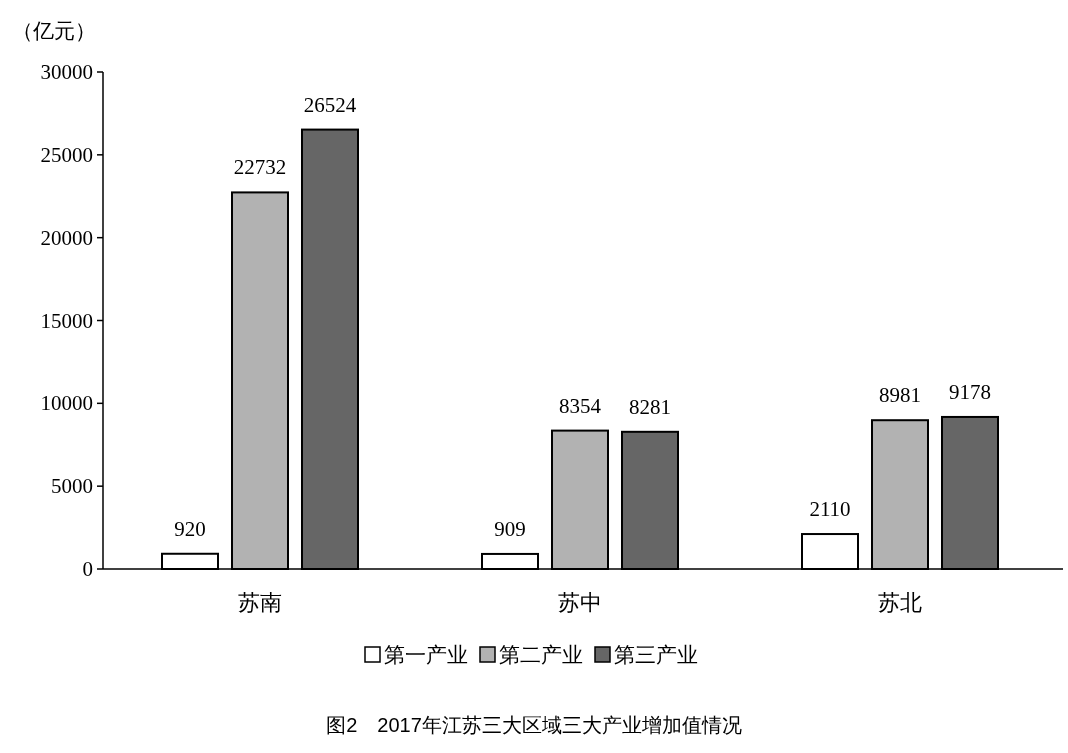  I want to click on data-label: 8981, so click(900, 395).